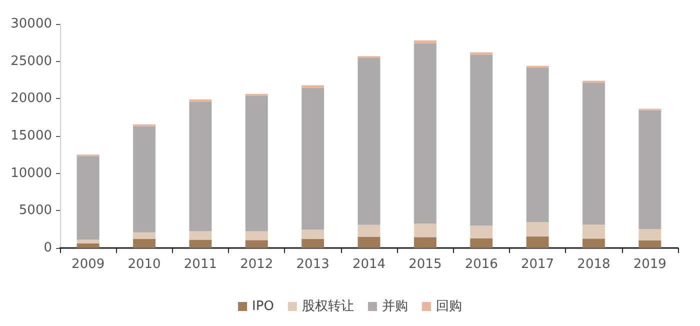 The width and height of the screenshot is (700, 326). Describe the element at coordinates (144, 264) in the screenshot. I see `x-tick-label: 2010` at that location.